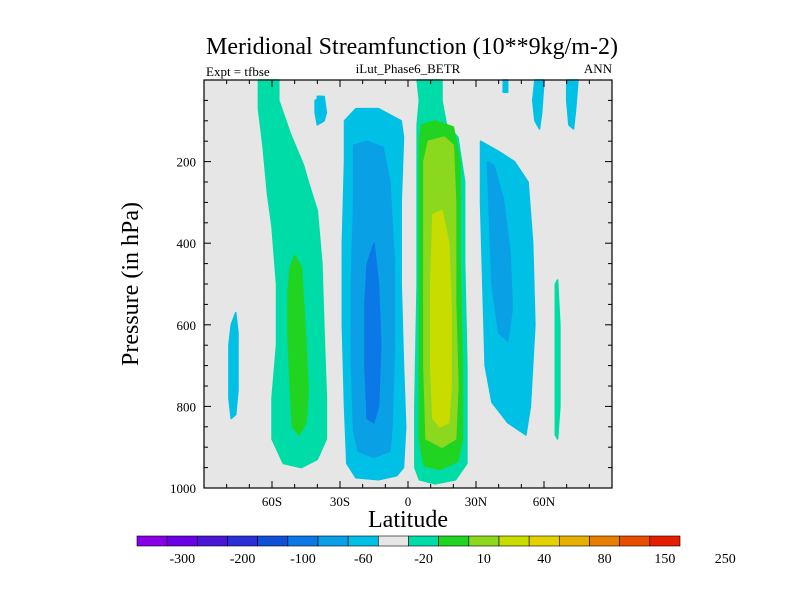 The width and height of the screenshot is (800, 600). I want to click on colorbar-label-0: -300, so click(182, 559).